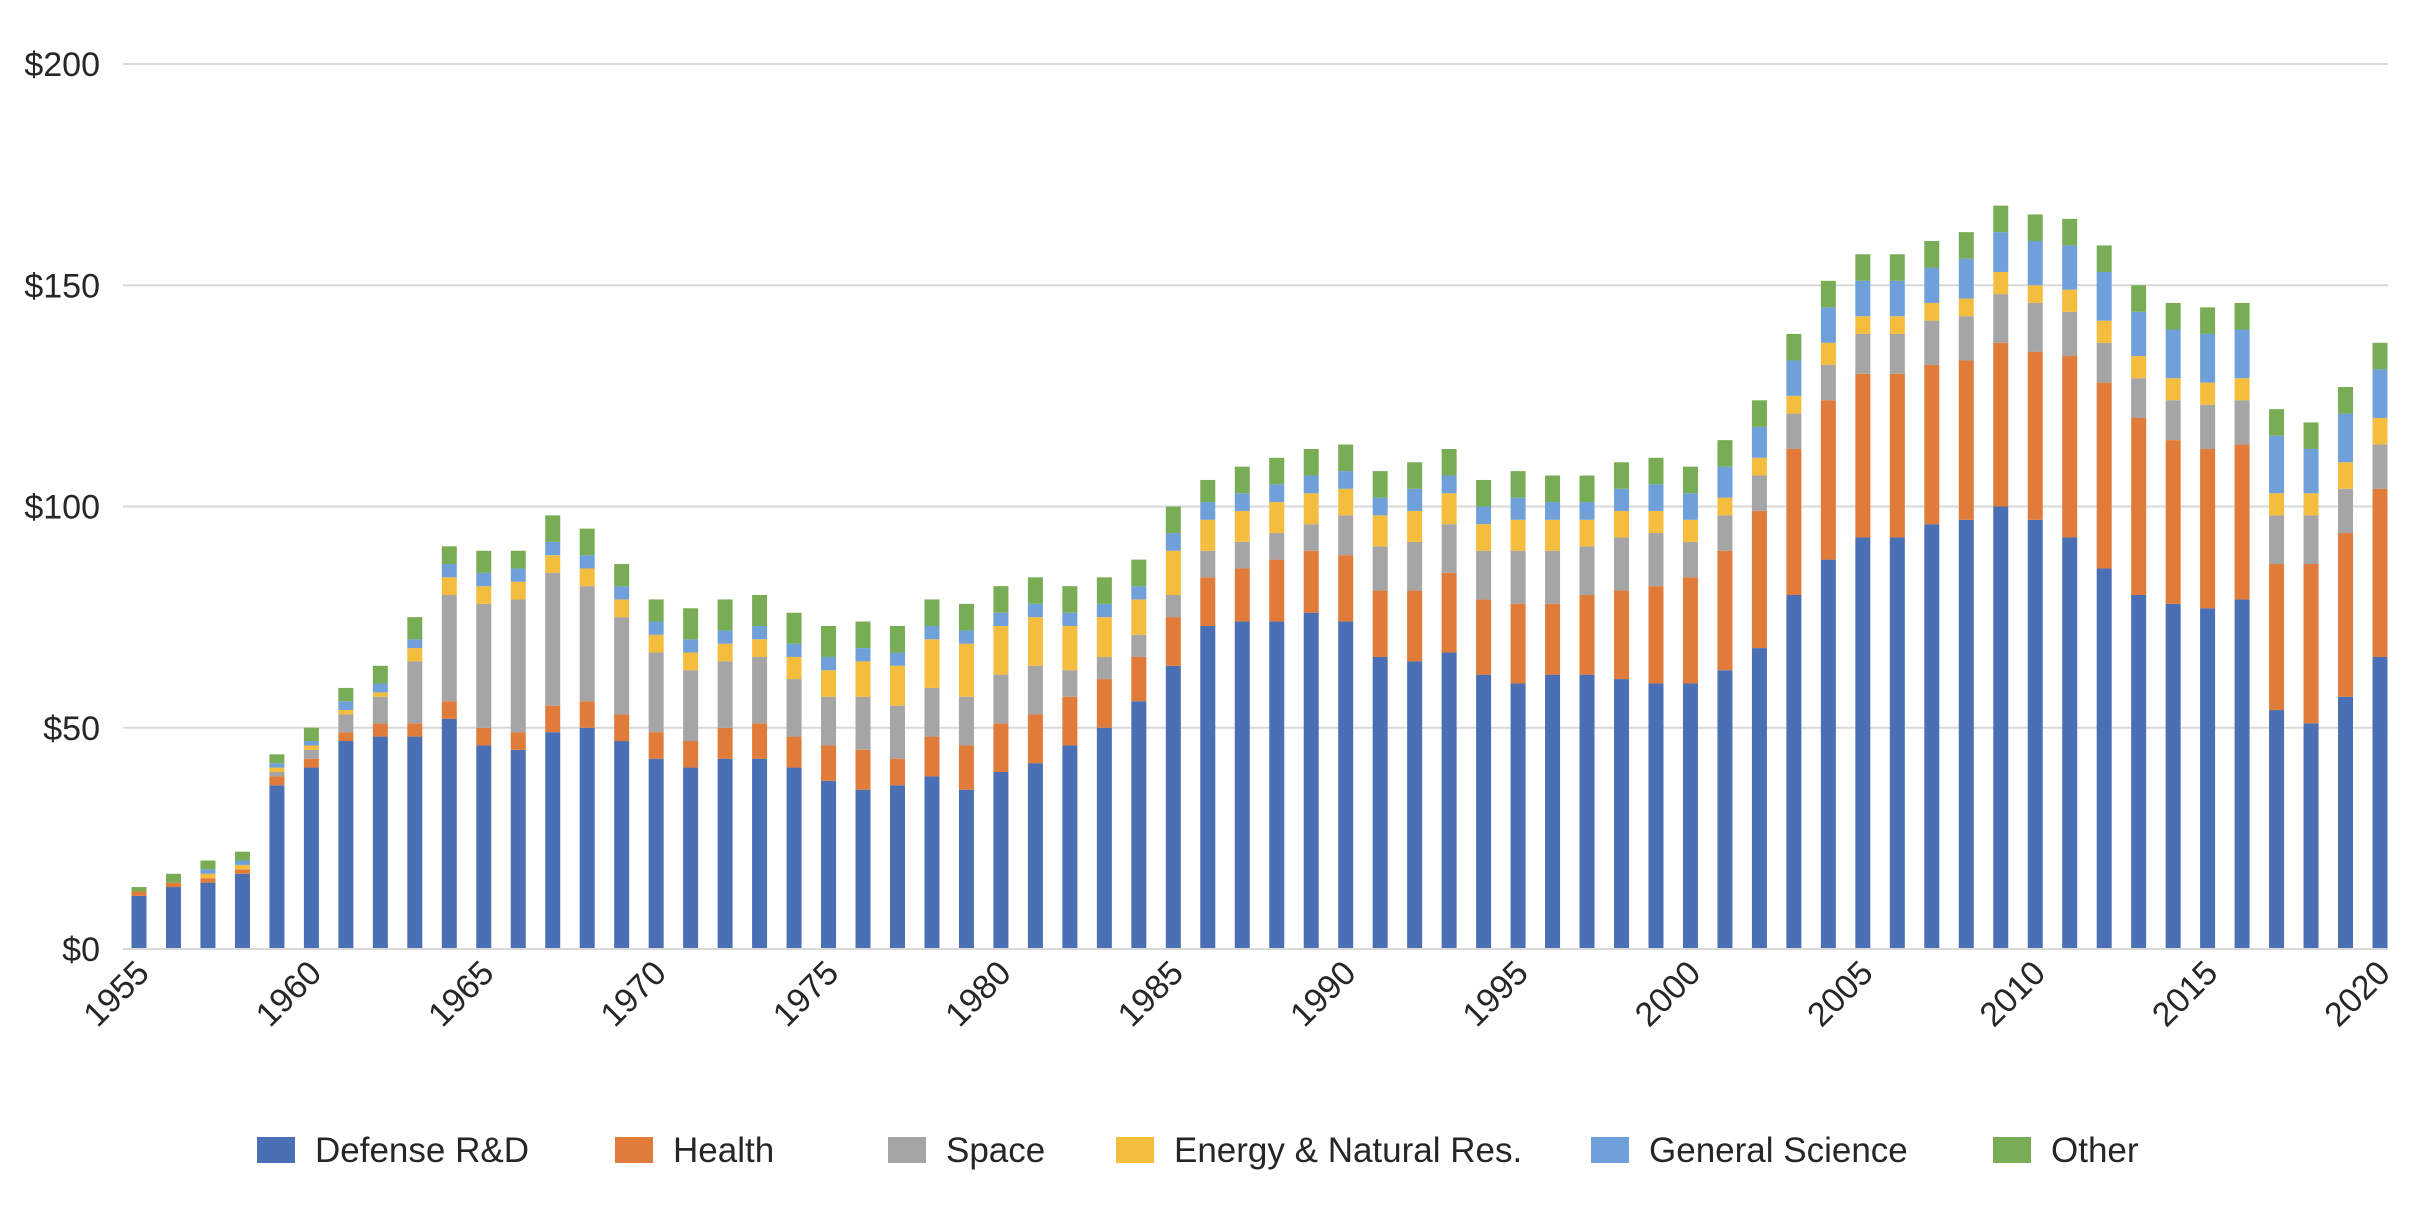 The image size is (2428, 1218). What do you see at coordinates (723, 1150) in the screenshot?
I see `legend-label: Health` at bounding box center [723, 1150].